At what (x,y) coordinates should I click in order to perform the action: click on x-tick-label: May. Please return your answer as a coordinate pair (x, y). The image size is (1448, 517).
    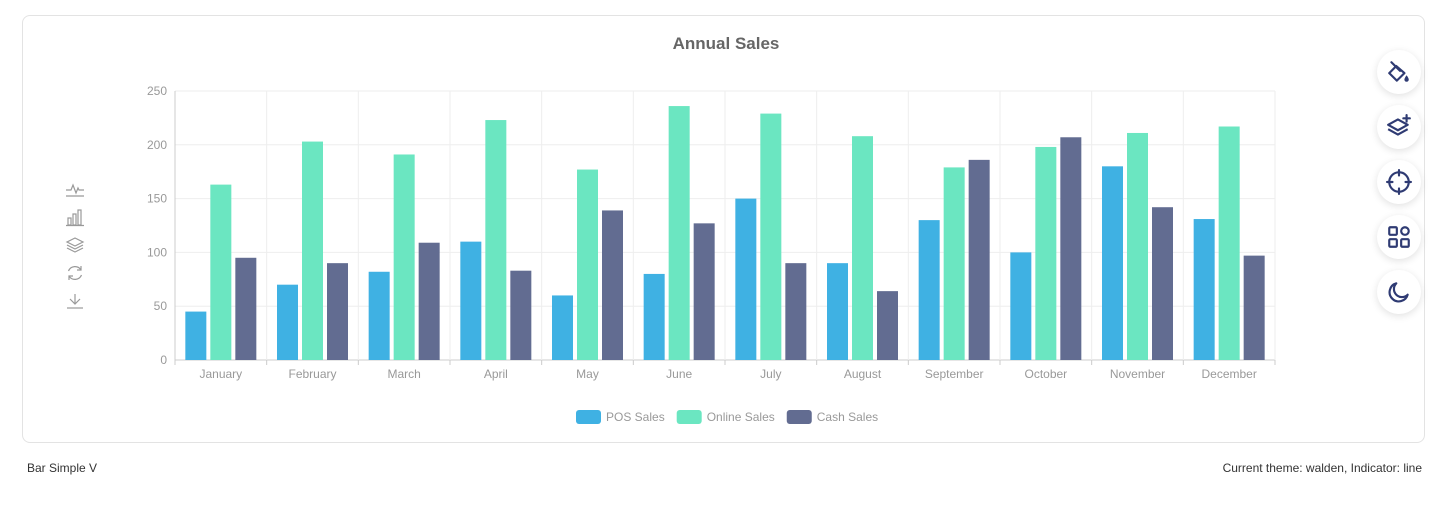
    Looking at the image, I should click on (587, 374).